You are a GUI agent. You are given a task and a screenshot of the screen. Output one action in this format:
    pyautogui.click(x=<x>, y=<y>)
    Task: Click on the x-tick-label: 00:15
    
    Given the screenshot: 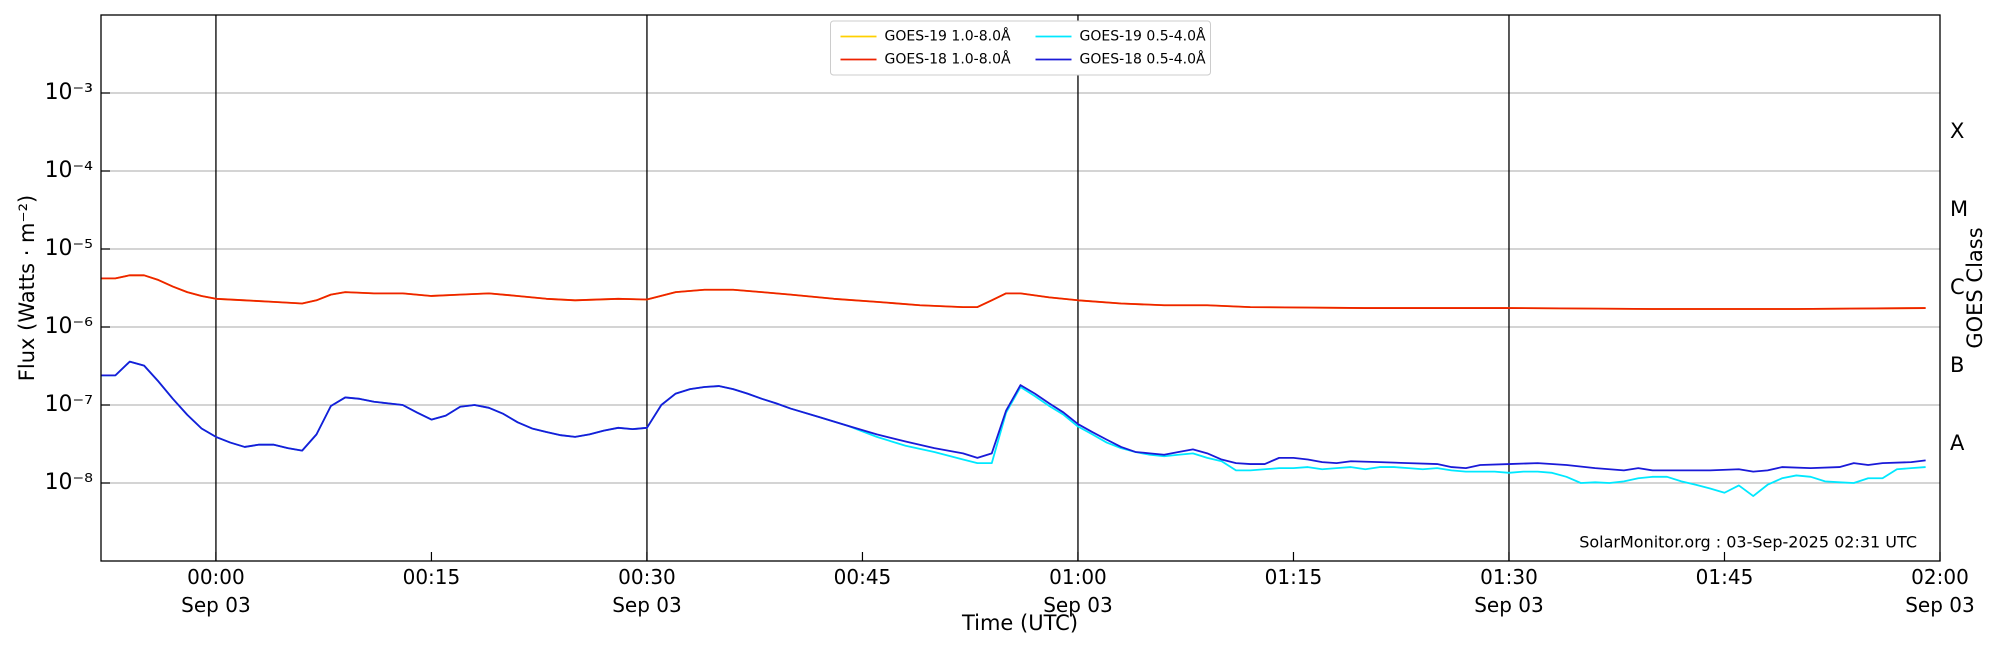 What is the action you would take?
    pyautogui.click(x=431, y=577)
    